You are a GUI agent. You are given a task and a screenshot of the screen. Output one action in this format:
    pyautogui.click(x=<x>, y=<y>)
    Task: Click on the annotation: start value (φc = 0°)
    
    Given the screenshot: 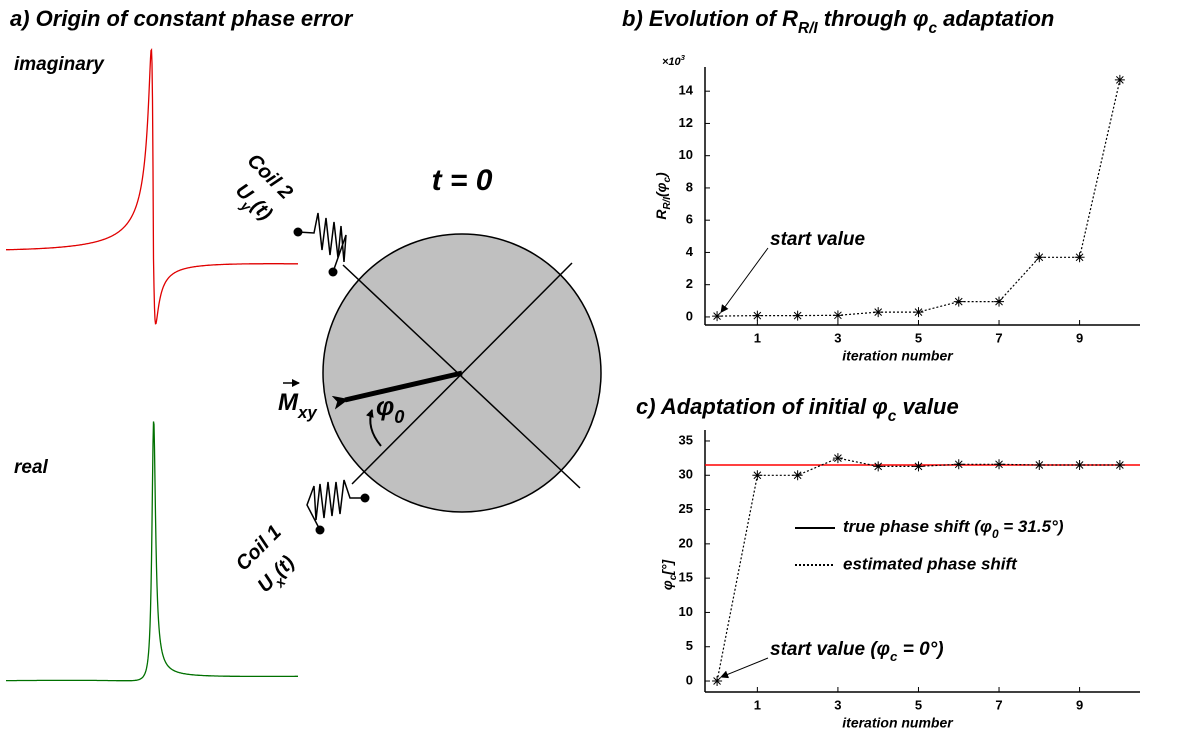 What is the action you would take?
    pyautogui.click(x=857, y=651)
    